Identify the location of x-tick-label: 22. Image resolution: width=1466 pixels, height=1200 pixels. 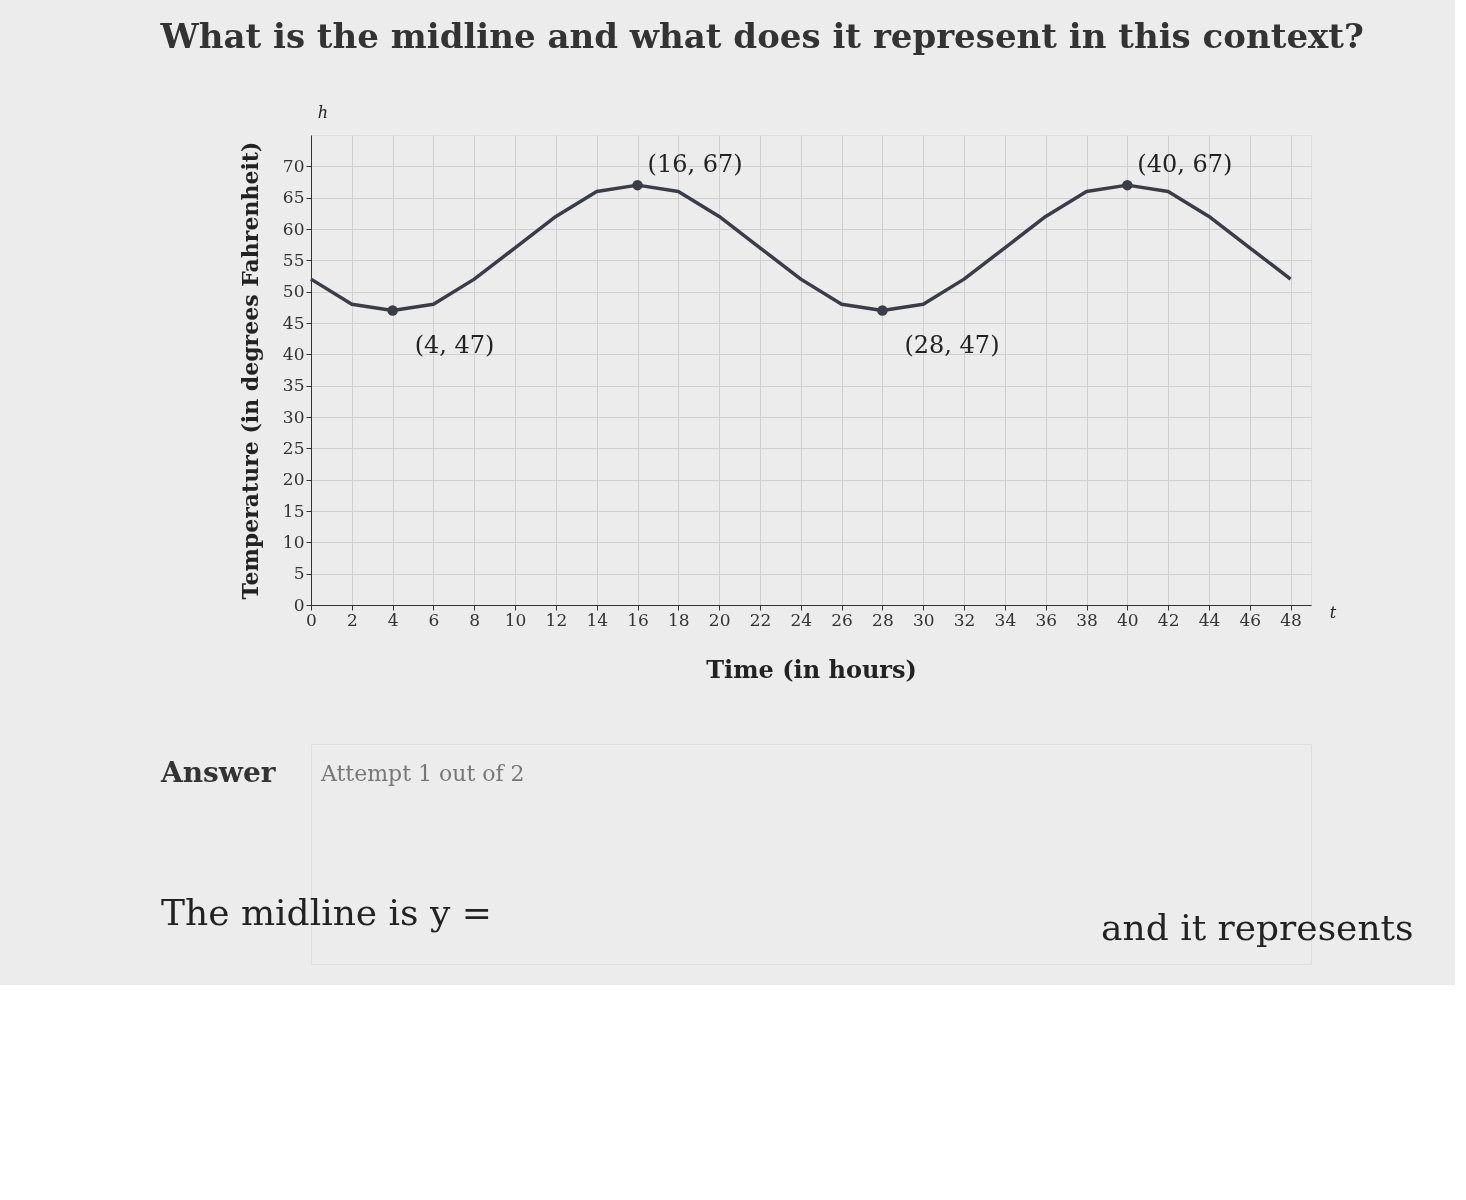
(760, 619).